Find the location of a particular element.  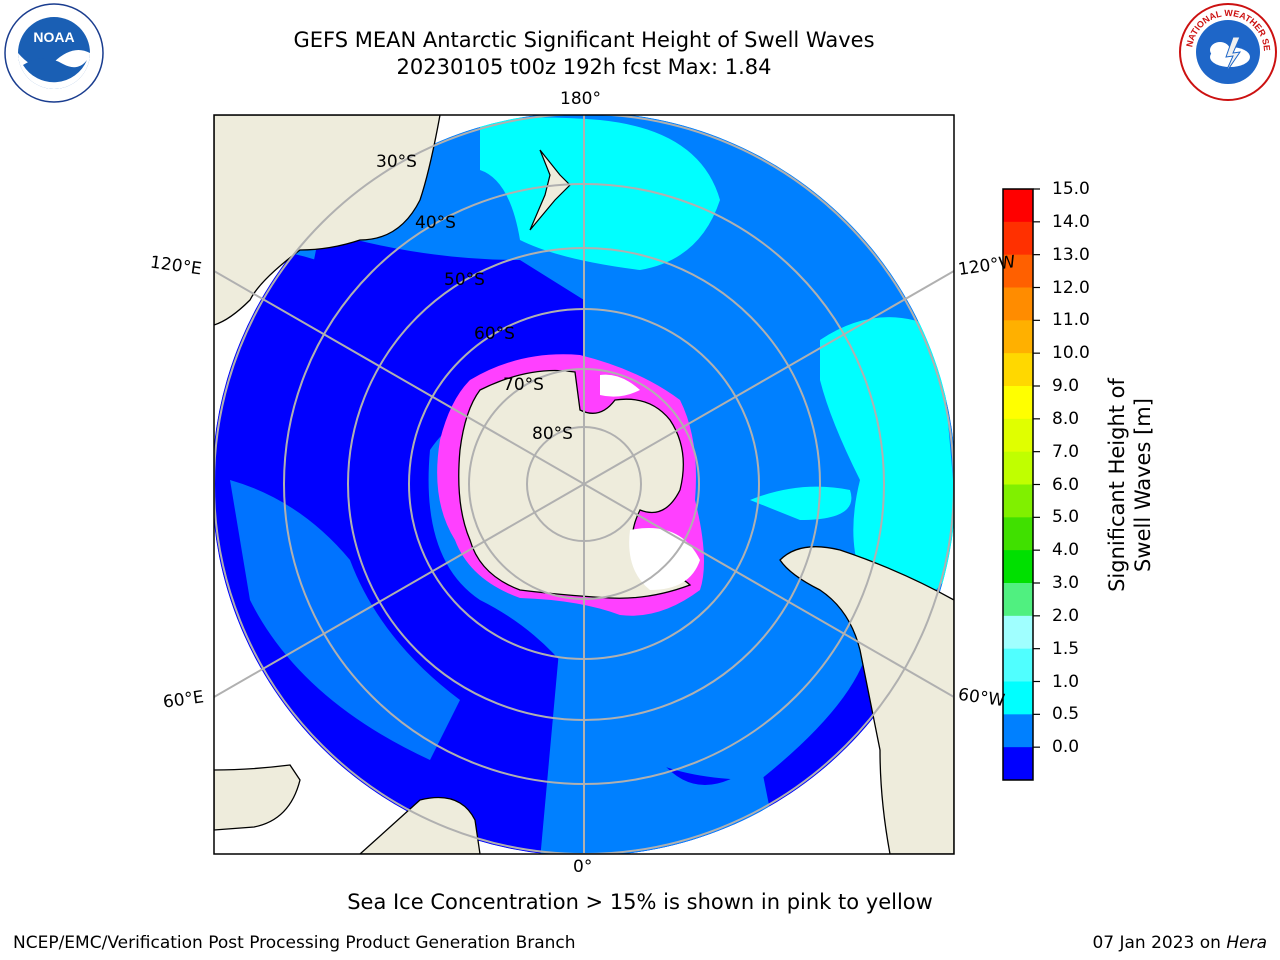

colorbar-tick-label: 1.0 is located at coordinates (1066, 681).